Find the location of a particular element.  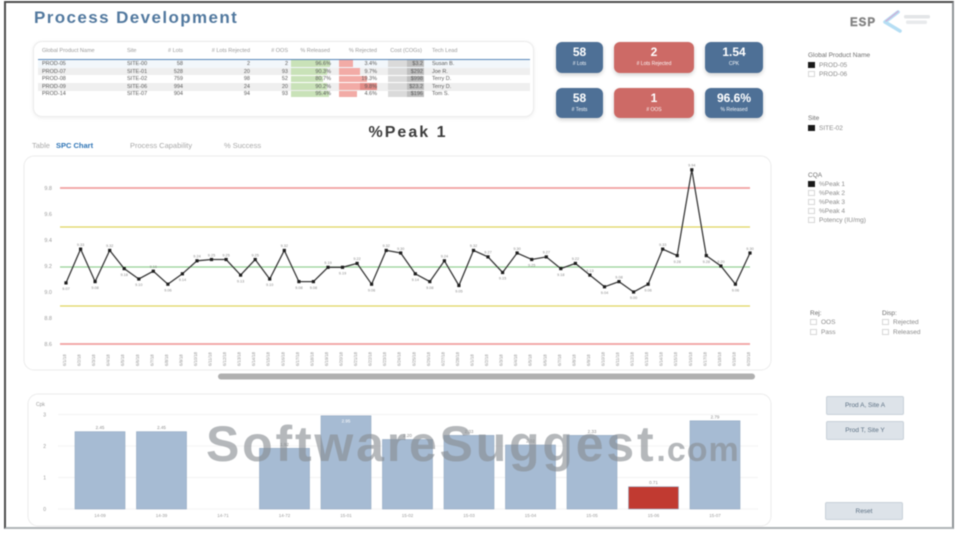

svg-text: 1.92 is located at coordinates (284, 444).